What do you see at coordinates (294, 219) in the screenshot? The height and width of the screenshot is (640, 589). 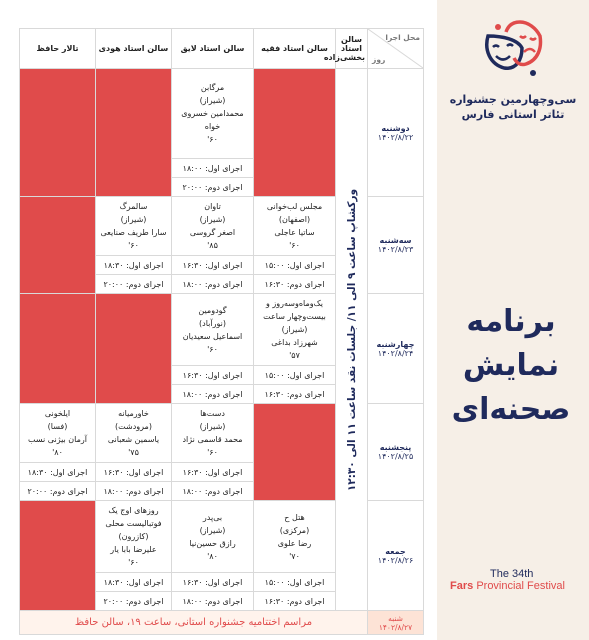 I see `show-city: (اصفهان)` at bounding box center [294, 219].